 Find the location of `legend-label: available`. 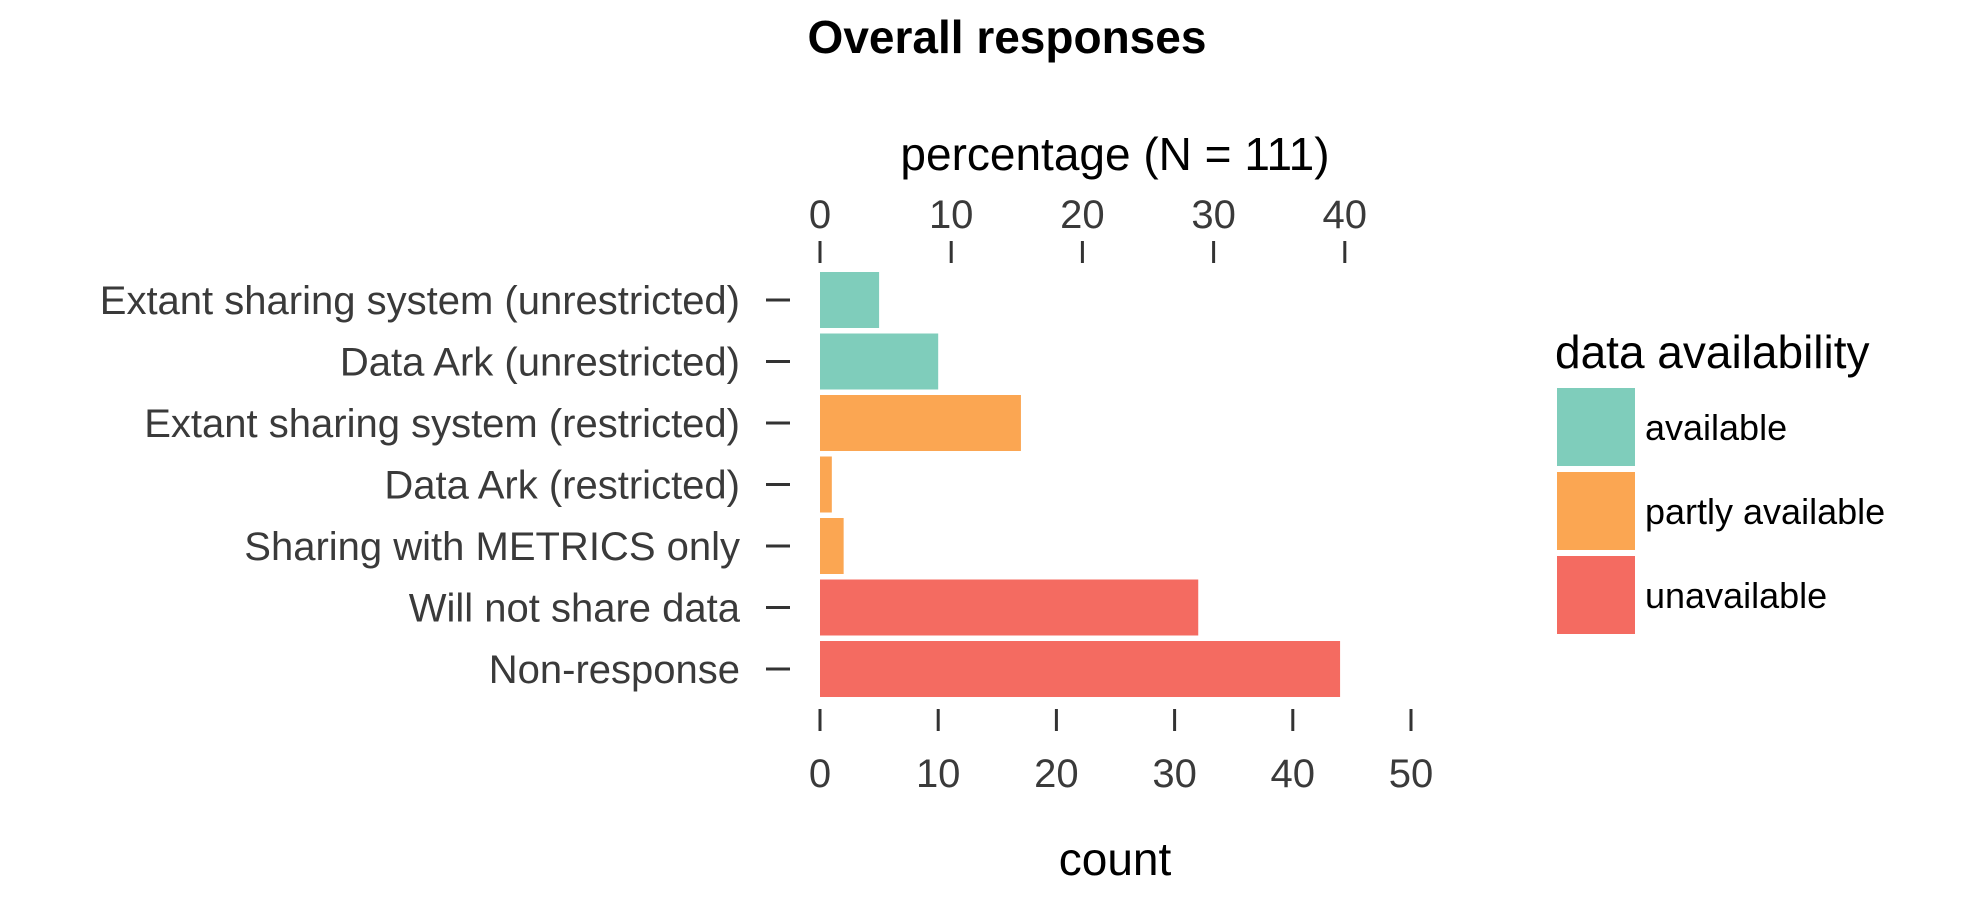

legend-label: available is located at coordinates (1716, 427).